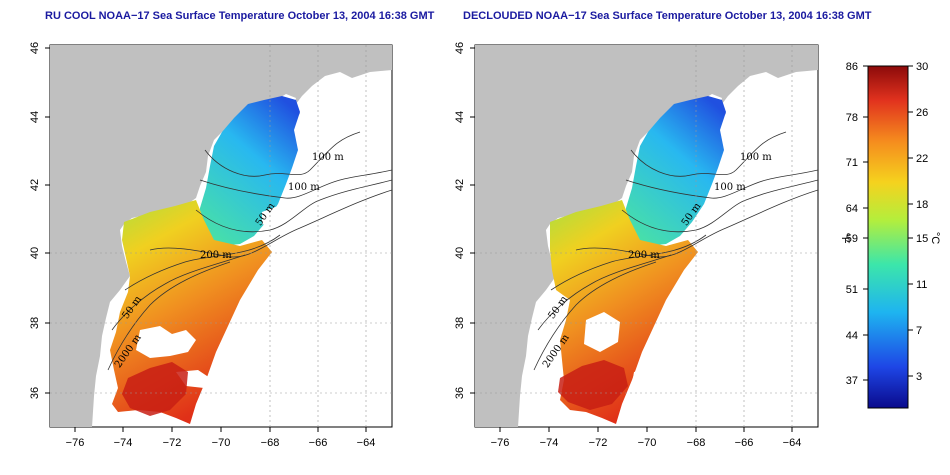  Describe the element at coordinates (304, 187) in the screenshot. I see `left-contour-label-2: 100 m` at that location.